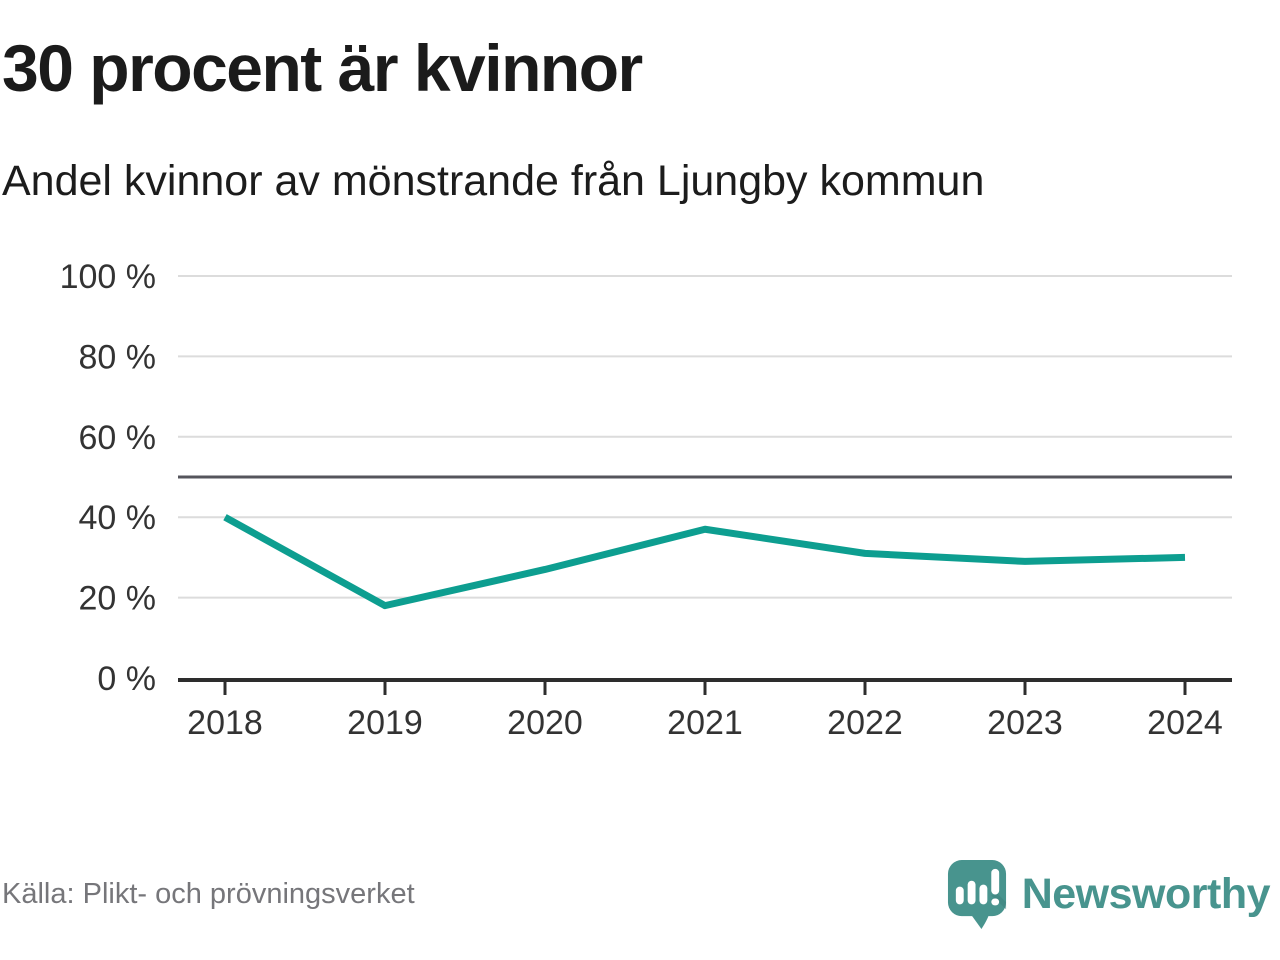 This screenshot has height=960, width=1280. I want to click on y-tick-label: 0 %, so click(126, 679).